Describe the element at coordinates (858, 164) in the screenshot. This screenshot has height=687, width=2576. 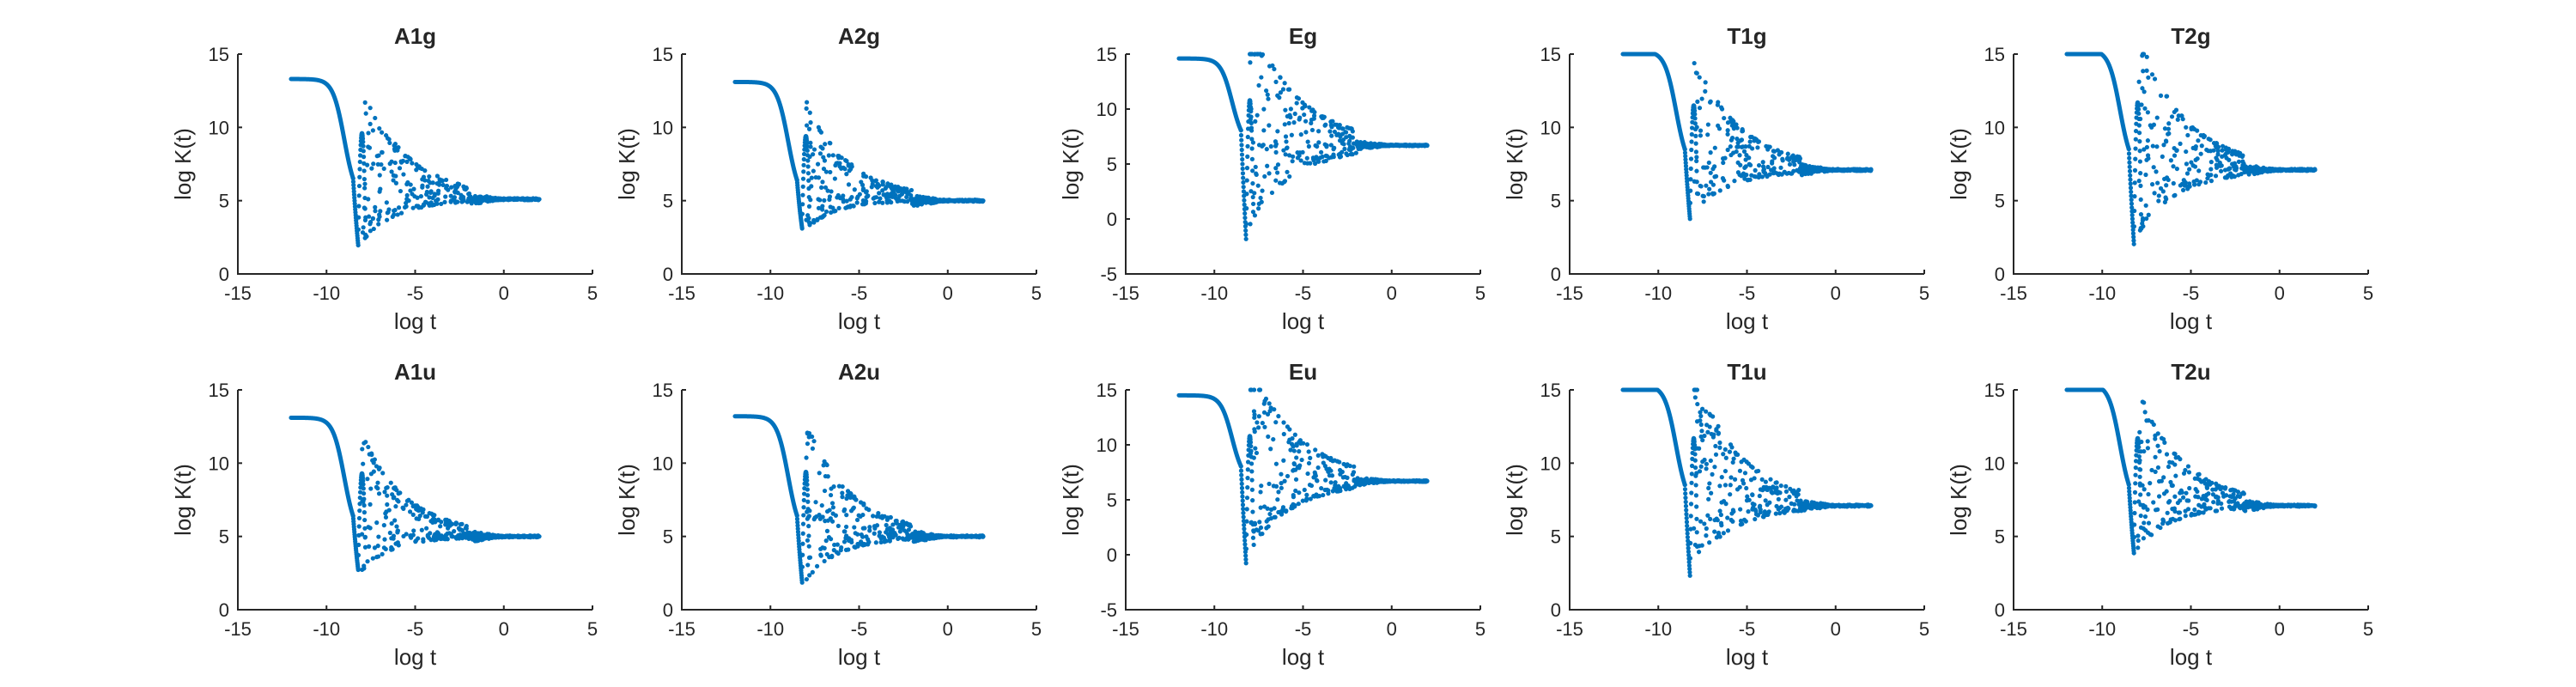
I see `axes-frame` at that location.